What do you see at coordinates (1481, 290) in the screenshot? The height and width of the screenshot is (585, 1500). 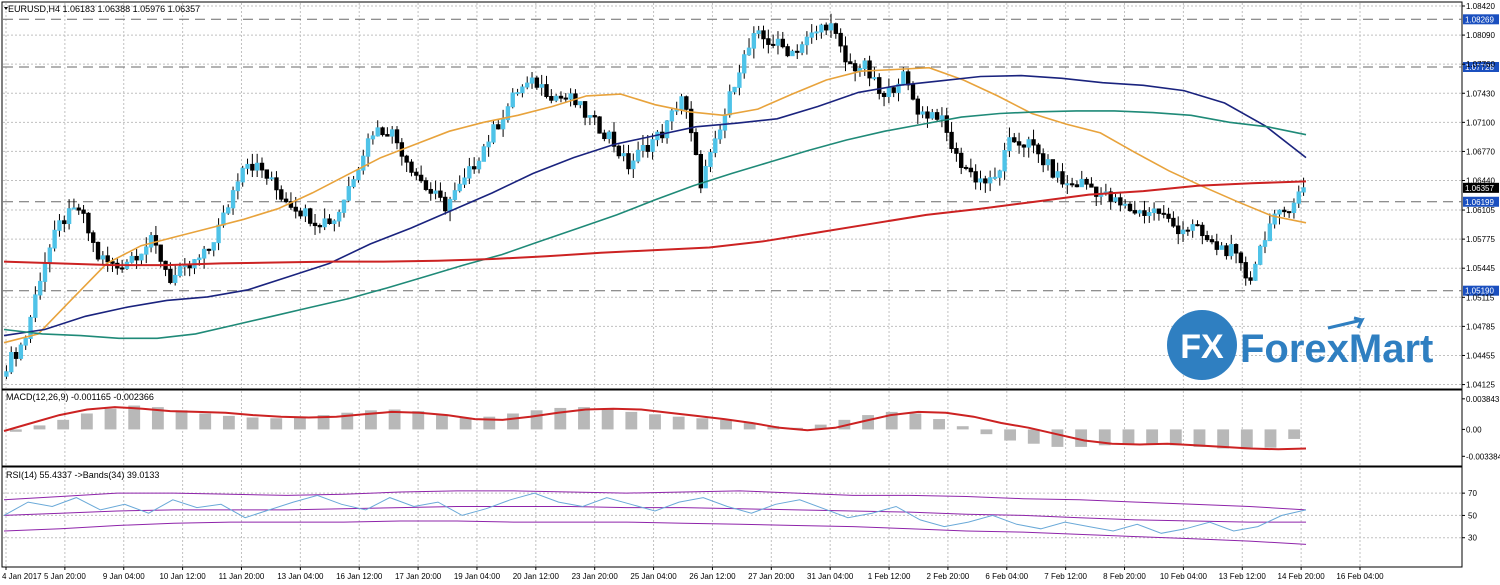 I see `level-label-box` at bounding box center [1481, 290].